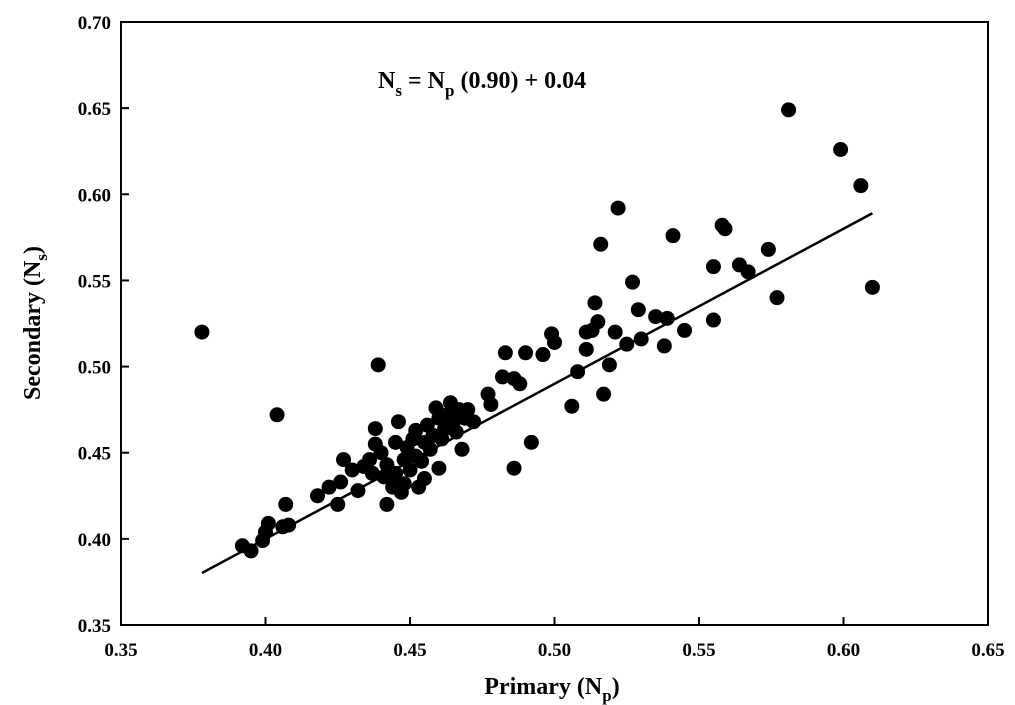 This screenshot has height=705, width=1015. What do you see at coordinates (554, 650) in the screenshot?
I see `x-tick-label: 0.50` at bounding box center [554, 650].